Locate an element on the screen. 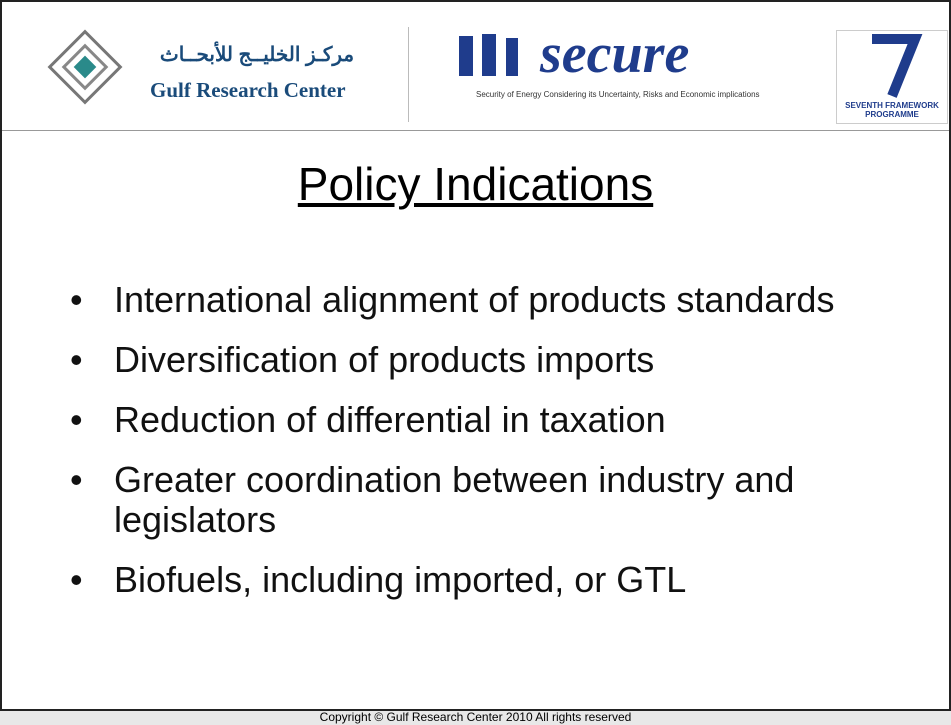 The image size is (951, 725). bullet: Biofuels, including imported, or GTL is located at coordinates (491, 580).